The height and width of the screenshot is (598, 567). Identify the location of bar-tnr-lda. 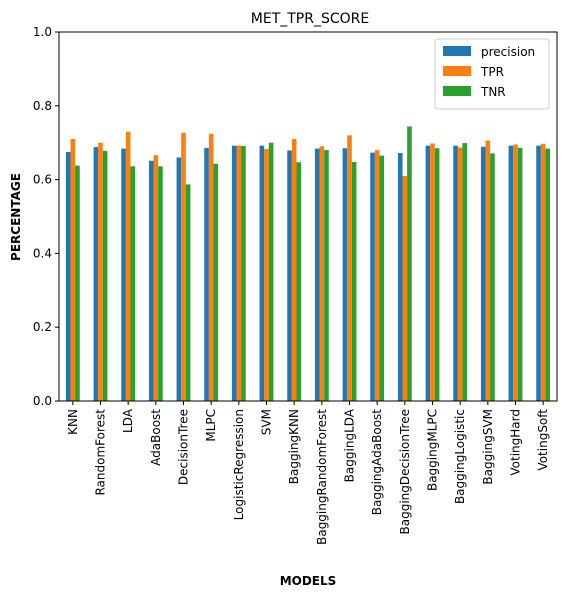
(133, 283).